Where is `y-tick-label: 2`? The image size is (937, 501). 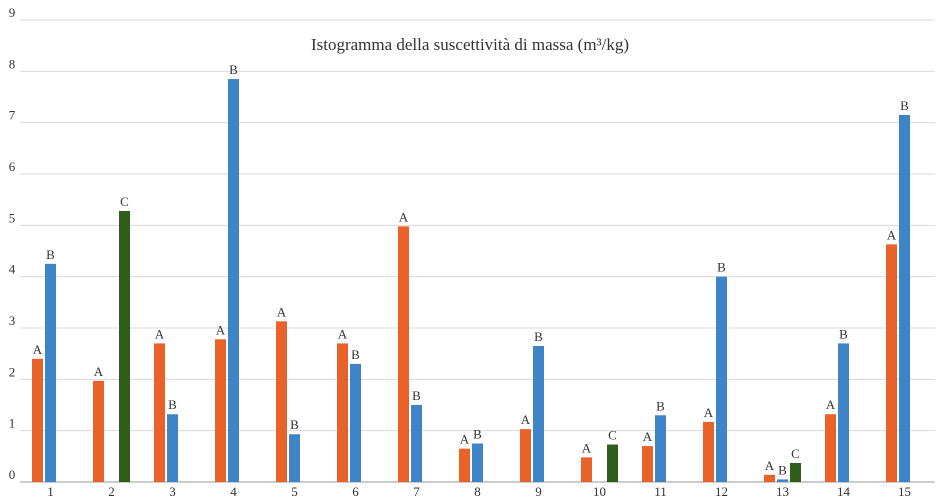 y-tick-label: 2 is located at coordinates (12, 371).